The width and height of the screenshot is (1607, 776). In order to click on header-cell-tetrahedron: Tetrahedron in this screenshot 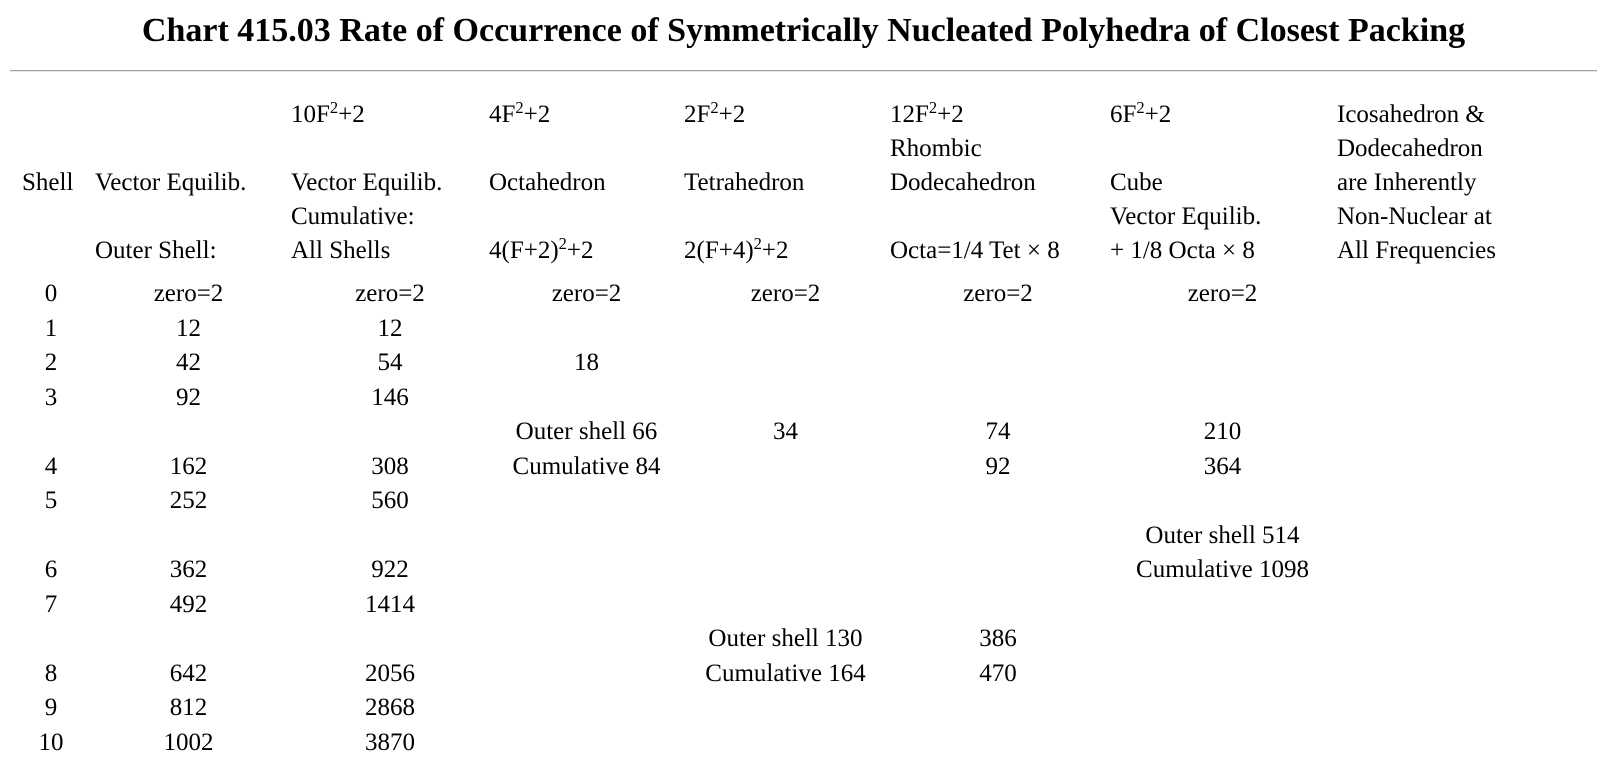, I will do `click(744, 182)`.